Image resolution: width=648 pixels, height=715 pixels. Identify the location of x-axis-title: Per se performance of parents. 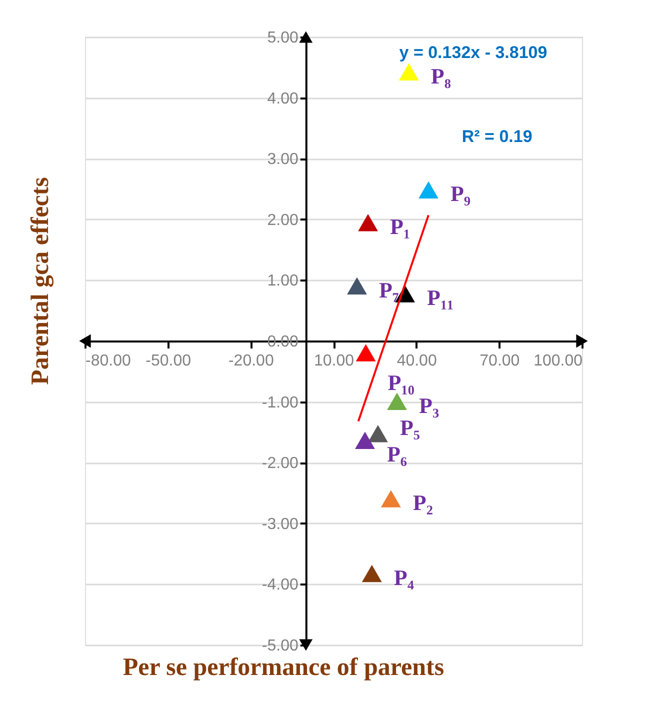
(283, 667).